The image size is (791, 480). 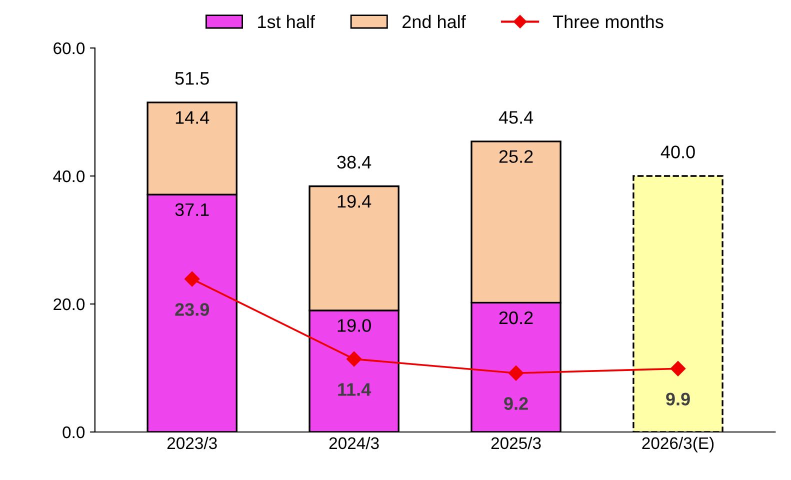 What do you see at coordinates (192, 309) in the screenshot?
I see `data-label: 23.9` at bounding box center [192, 309].